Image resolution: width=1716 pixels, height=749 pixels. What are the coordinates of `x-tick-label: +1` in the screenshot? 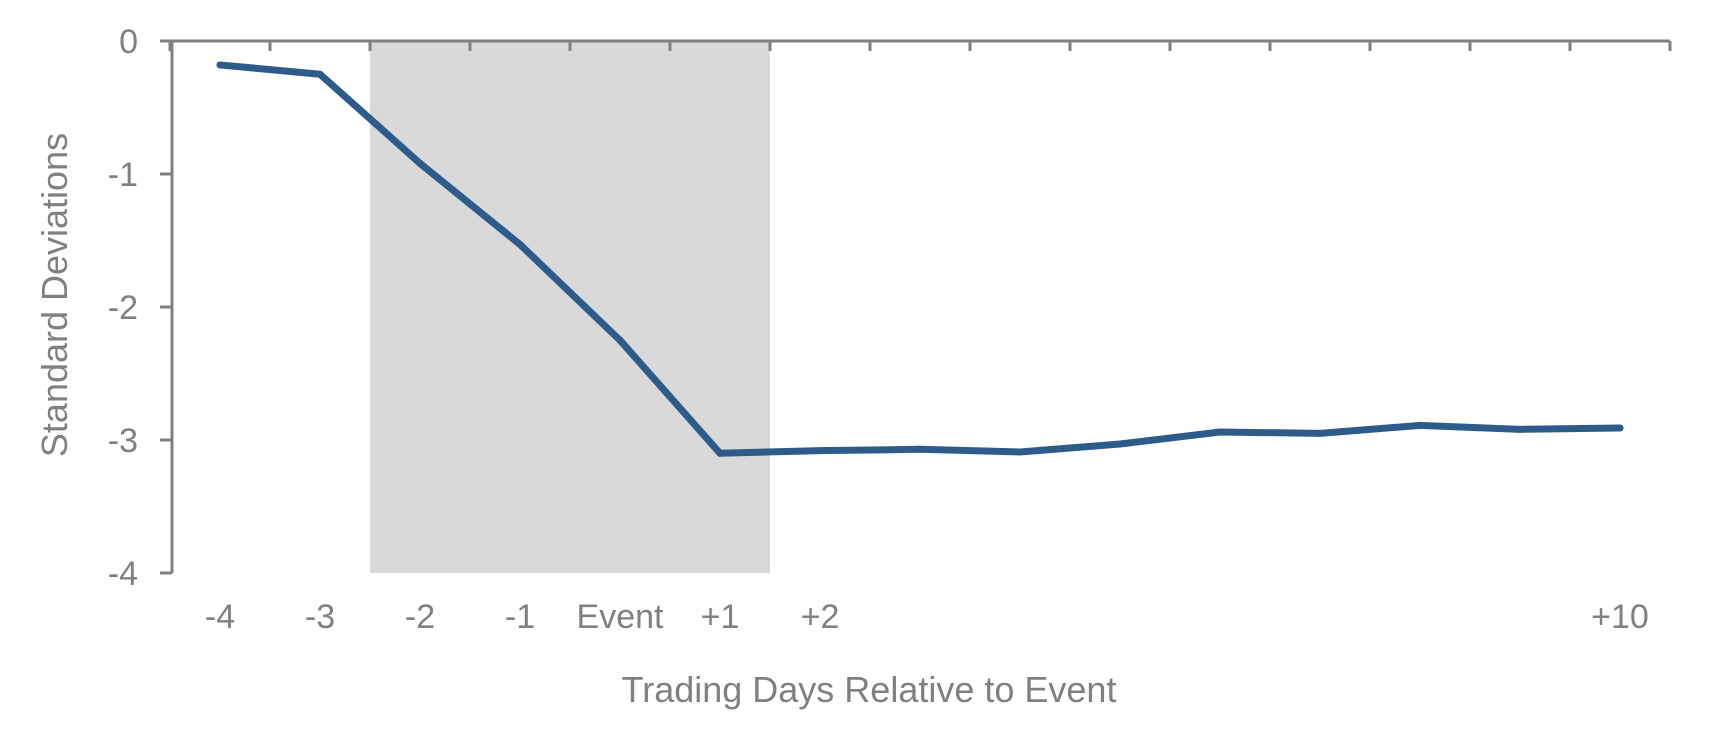 It's located at (720, 617).